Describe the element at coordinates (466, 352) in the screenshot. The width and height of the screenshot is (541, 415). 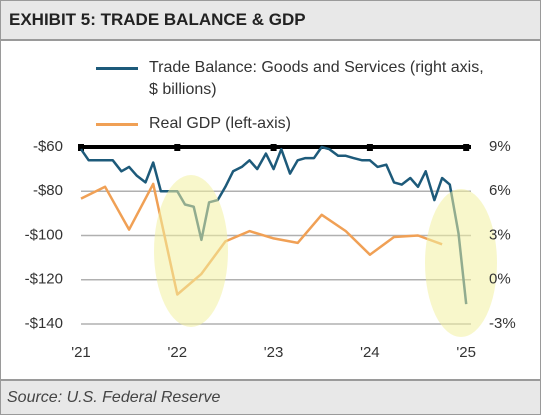
I see `x-tick-label: '25` at that location.